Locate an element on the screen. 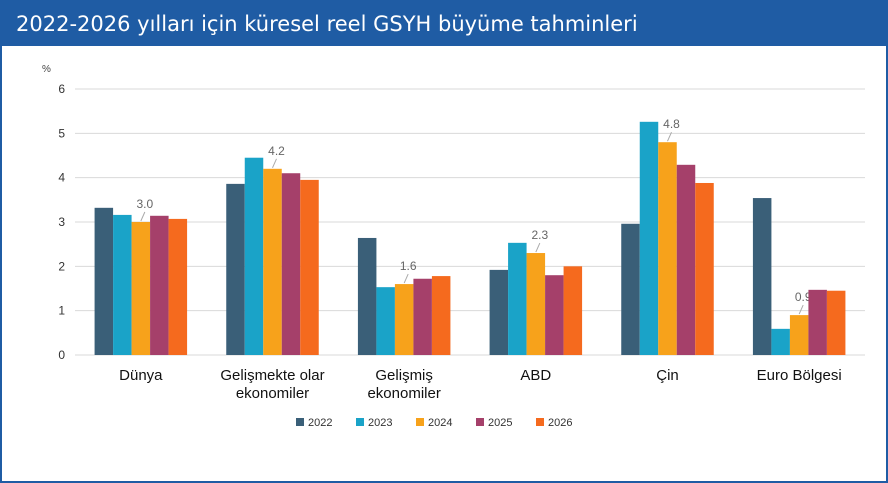  legend-label: 2025 is located at coordinates (500, 423).